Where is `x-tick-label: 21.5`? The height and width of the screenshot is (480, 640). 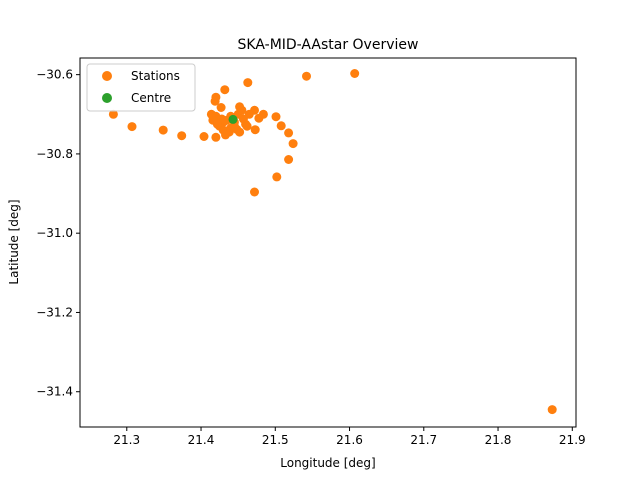
x-tick-label: 21.5 is located at coordinates (275, 440).